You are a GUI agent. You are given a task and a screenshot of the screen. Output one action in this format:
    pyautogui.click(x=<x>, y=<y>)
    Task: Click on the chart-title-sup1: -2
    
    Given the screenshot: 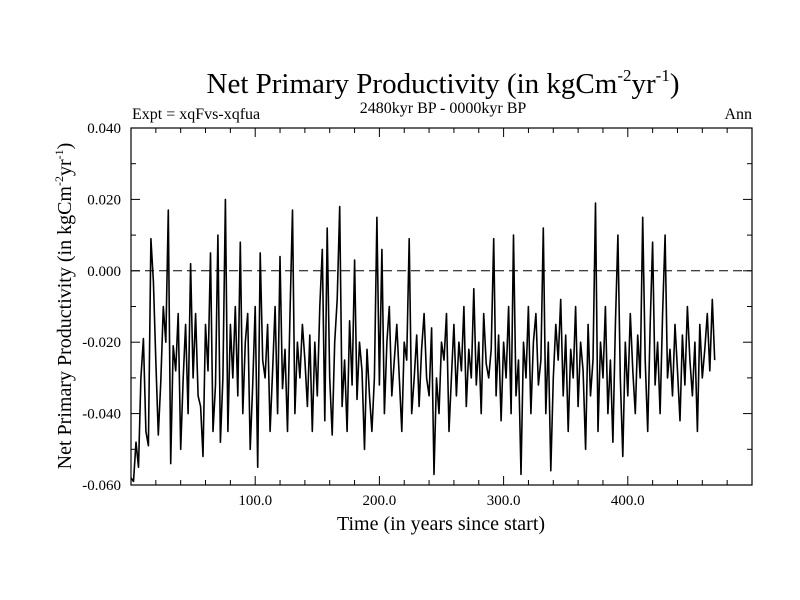 What is the action you would take?
    pyautogui.click(x=624, y=75)
    